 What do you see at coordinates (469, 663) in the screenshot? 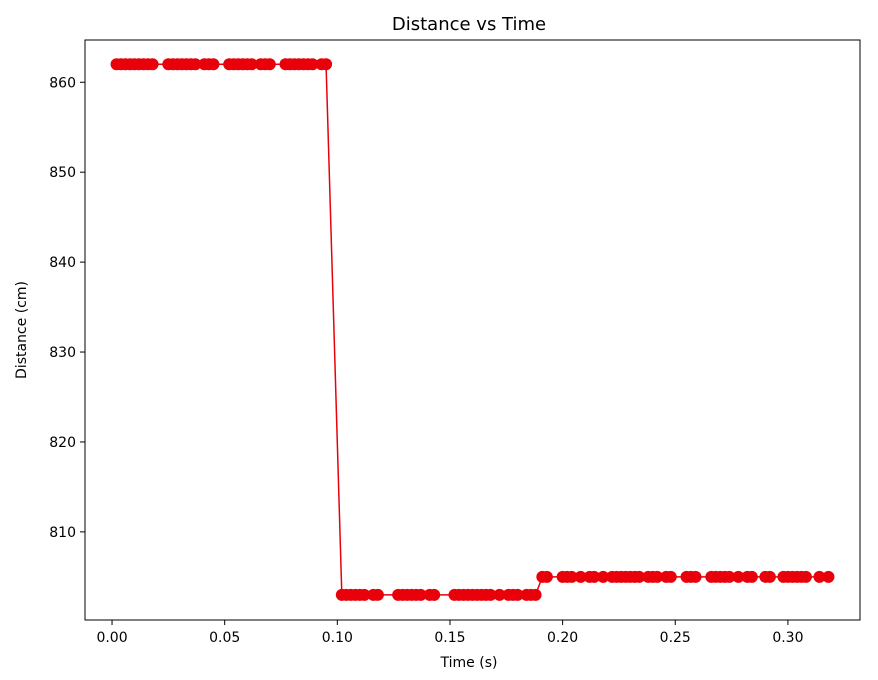
I see `x-axis-title: Time (s)` at bounding box center [469, 663].